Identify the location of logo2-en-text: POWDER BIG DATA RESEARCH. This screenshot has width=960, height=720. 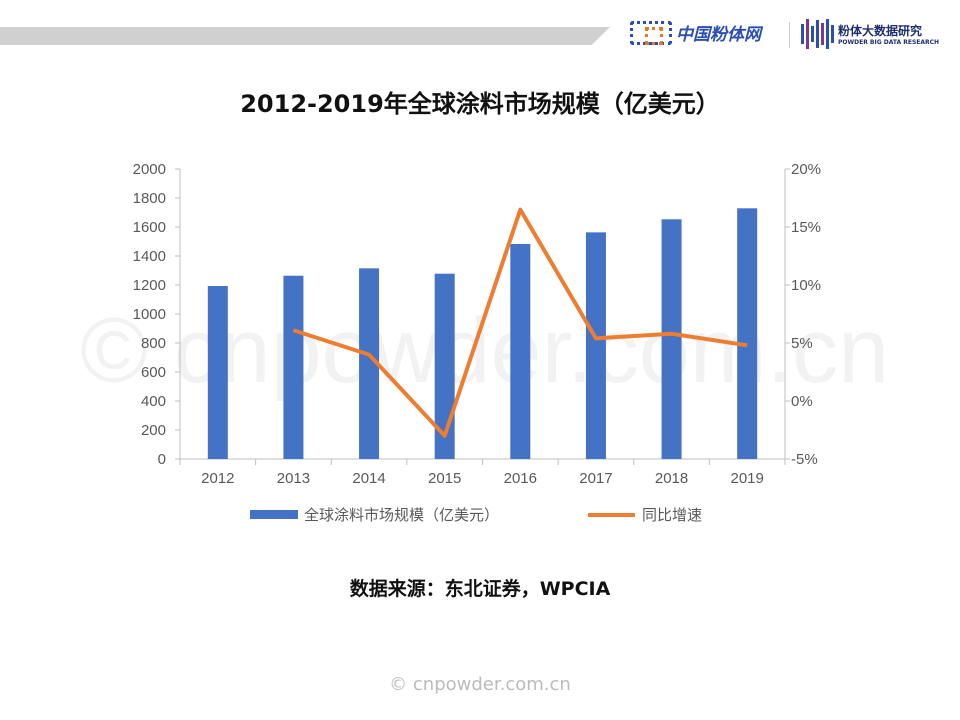
(889, 42).